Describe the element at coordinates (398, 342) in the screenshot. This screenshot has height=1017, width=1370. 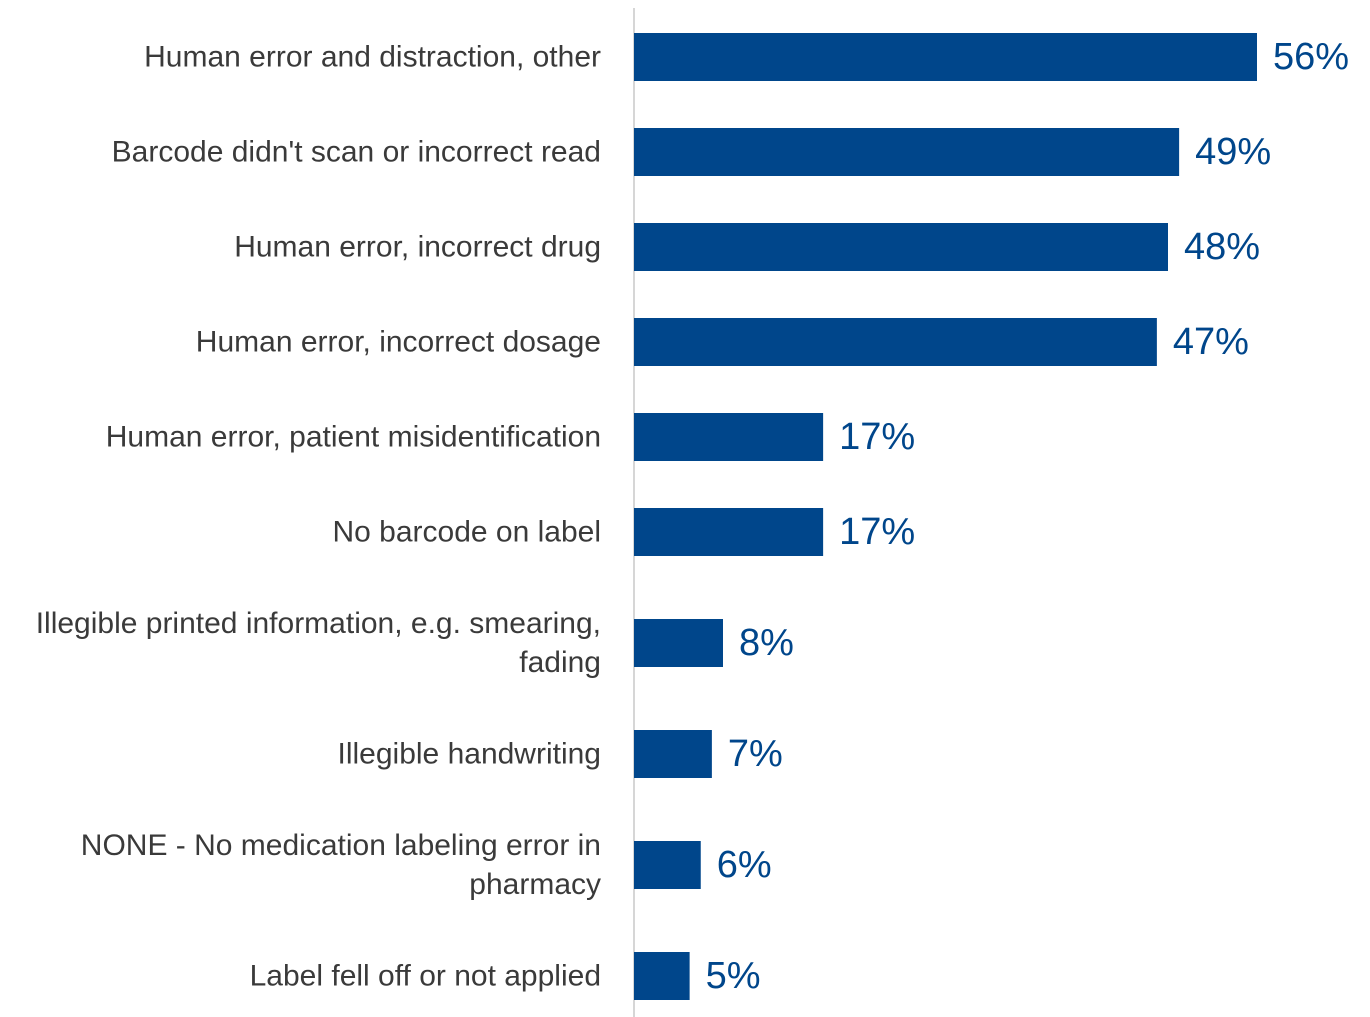
I see `category-tick-label: Human error, incorrect dosage` at that location.